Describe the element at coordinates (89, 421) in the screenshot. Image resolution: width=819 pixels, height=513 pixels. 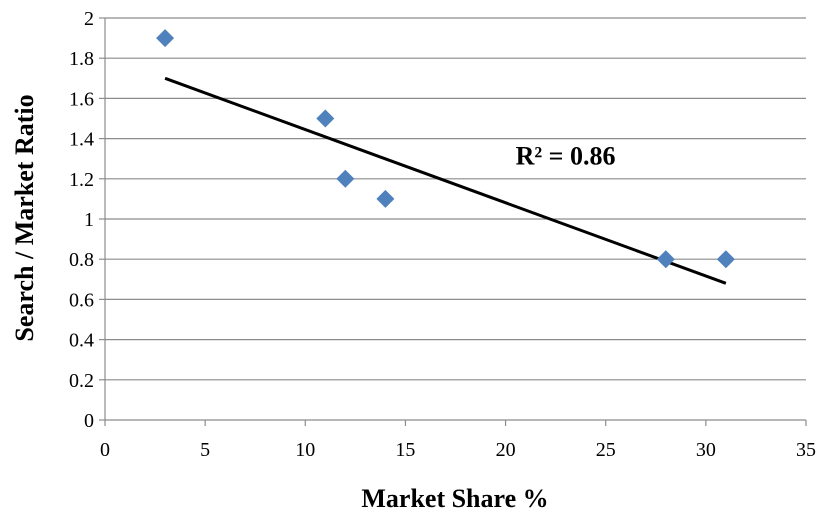
I see `y-tick-label: 0` at that location.